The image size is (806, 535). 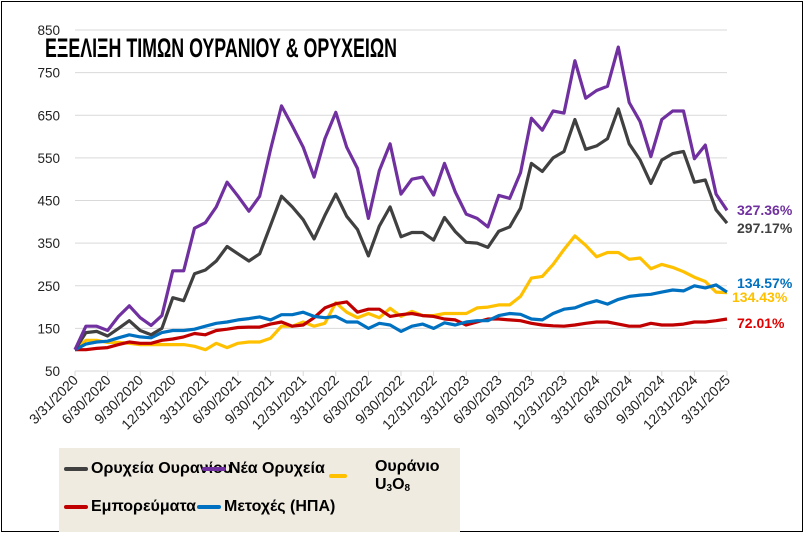 I want to click on y-tick-label: 50, so click(x=52, y=371).